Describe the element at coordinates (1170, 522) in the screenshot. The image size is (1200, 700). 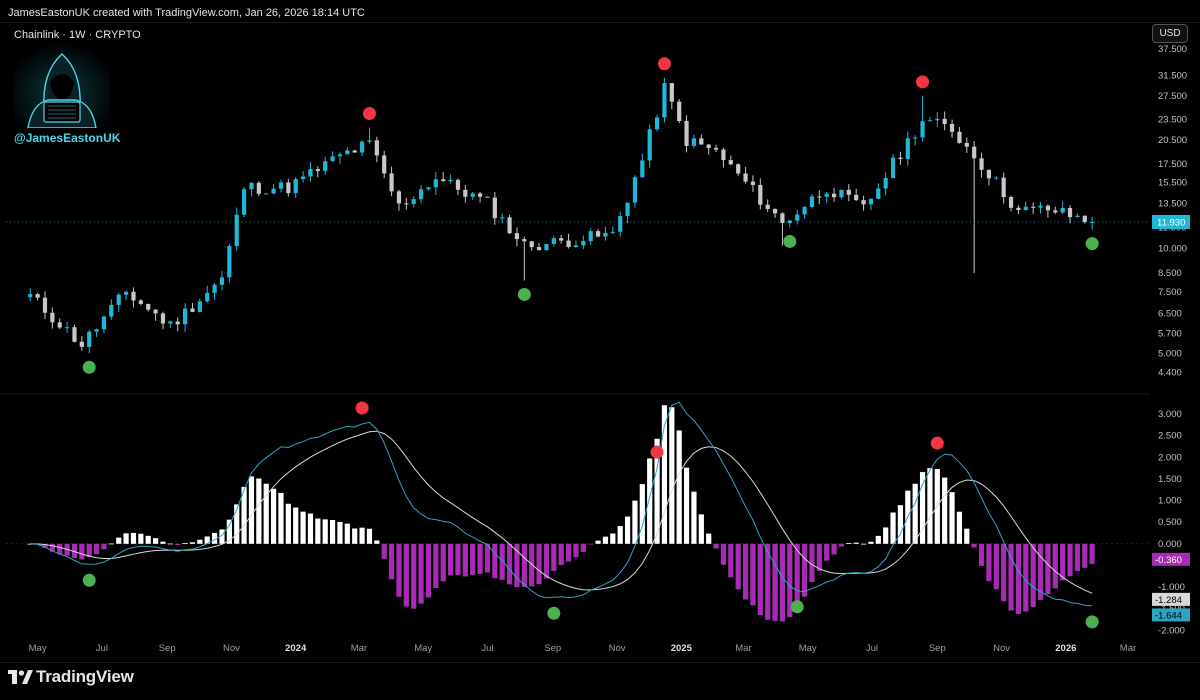
I see `macd-axis-label: 0.500` at that location.